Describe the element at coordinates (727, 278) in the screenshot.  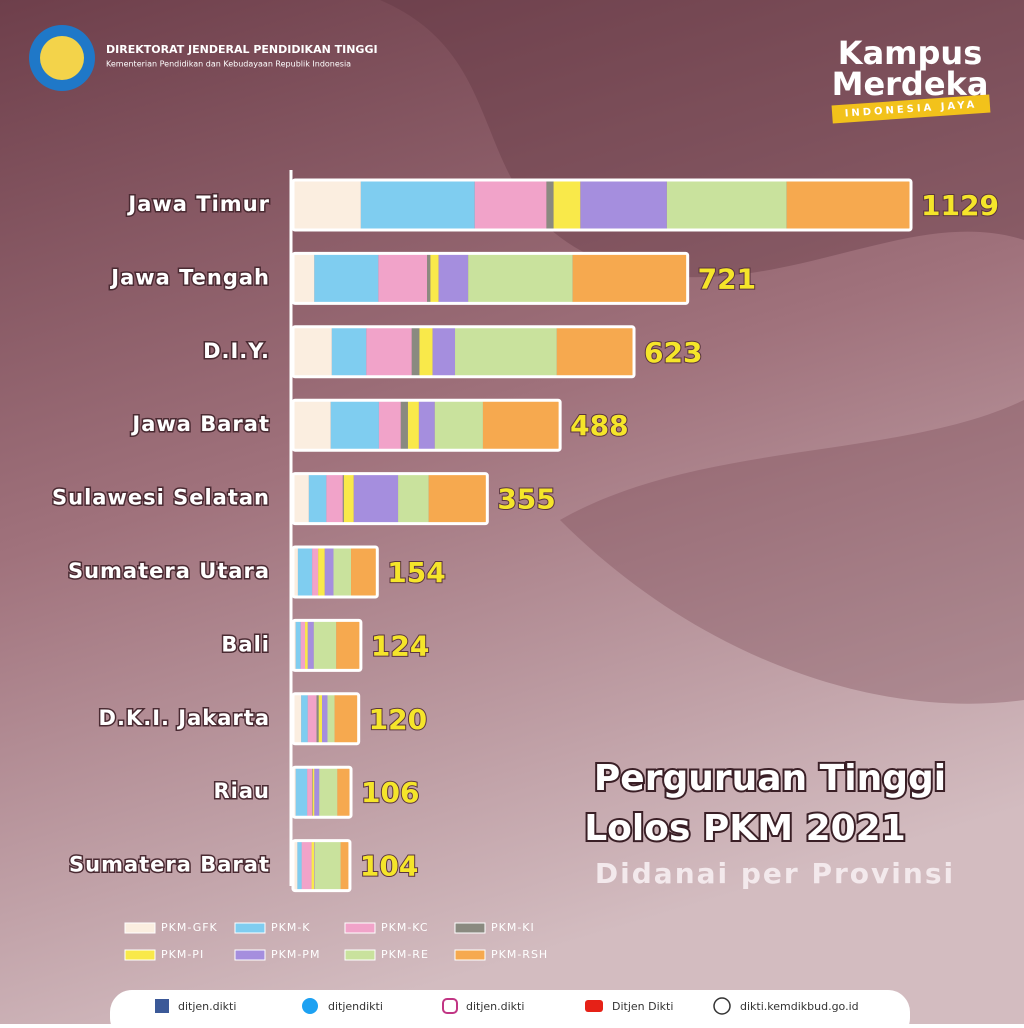
I see `total-label: 721` at that location.